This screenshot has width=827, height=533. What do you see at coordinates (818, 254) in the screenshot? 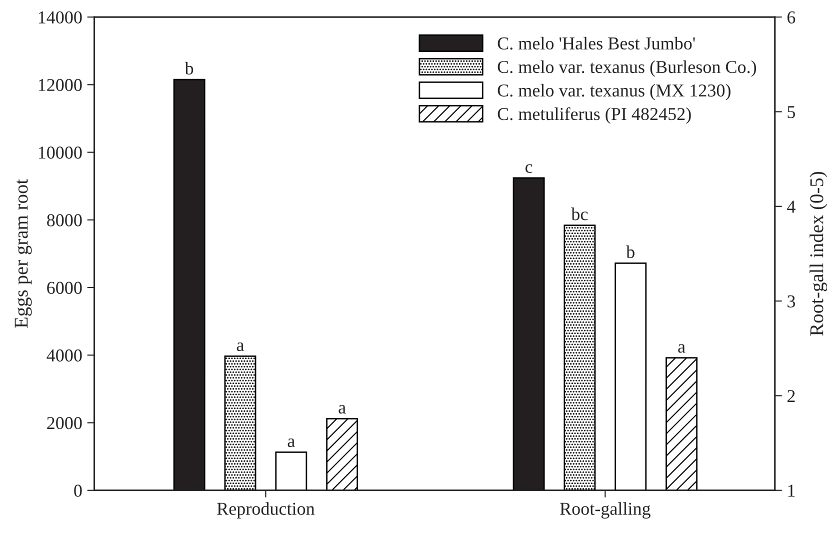
I see `y2-axis-title: Root-gall index (0-5)` at bounding box center [818, 254].